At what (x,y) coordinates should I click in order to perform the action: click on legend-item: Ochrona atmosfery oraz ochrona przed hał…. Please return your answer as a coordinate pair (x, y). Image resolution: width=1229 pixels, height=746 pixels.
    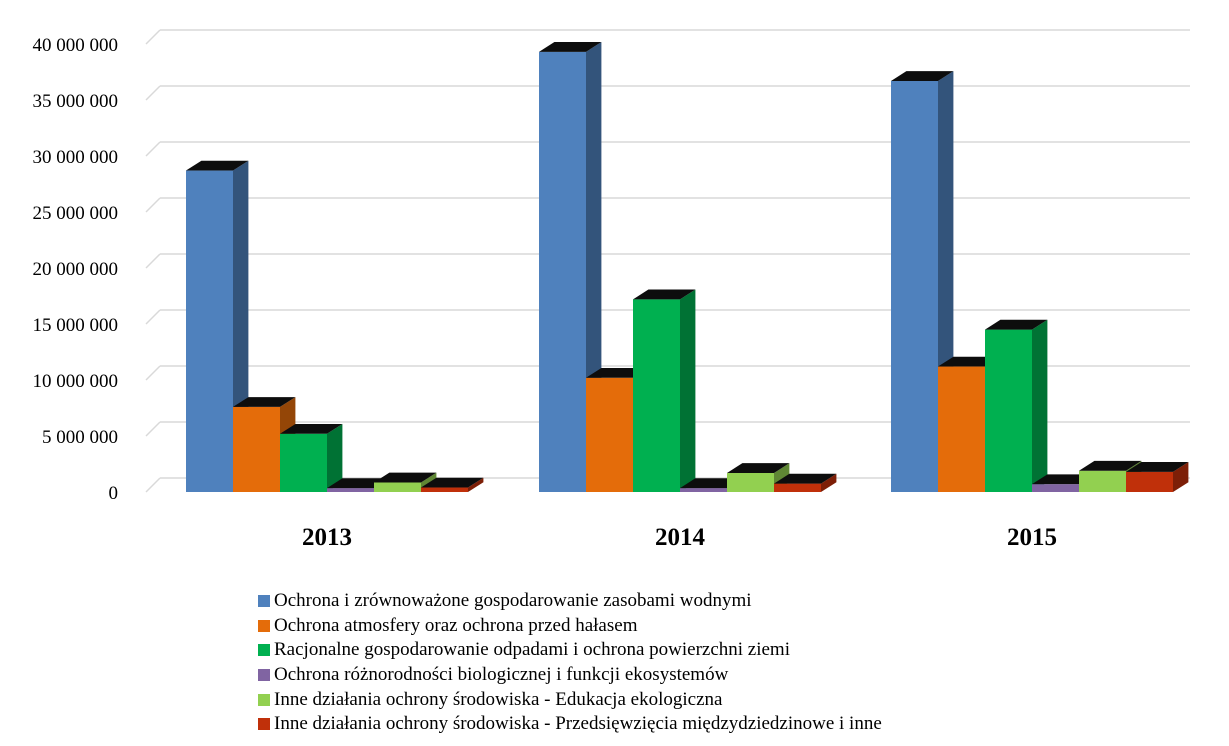
    Looking at the image, I should click on (738, 626).